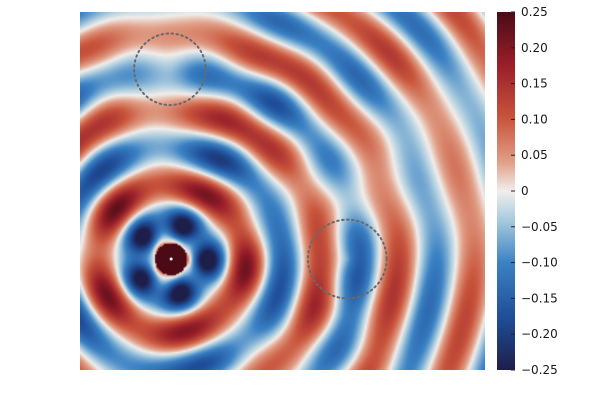  What do you see at coordinates (171, 259) in the screenshot?
I see `source-point` at bounding box center [171, 259].